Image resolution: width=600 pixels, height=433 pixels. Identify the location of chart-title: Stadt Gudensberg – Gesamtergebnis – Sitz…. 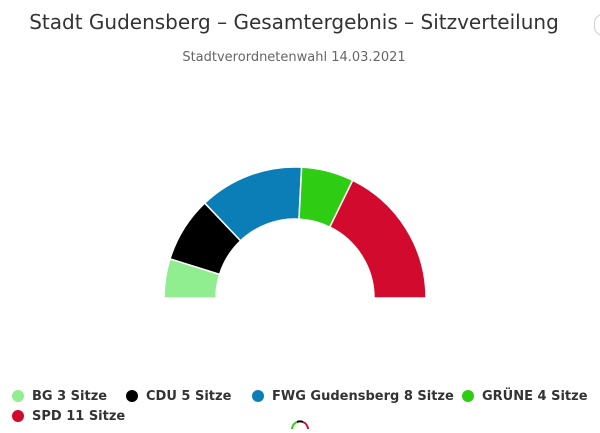
(294, 22).